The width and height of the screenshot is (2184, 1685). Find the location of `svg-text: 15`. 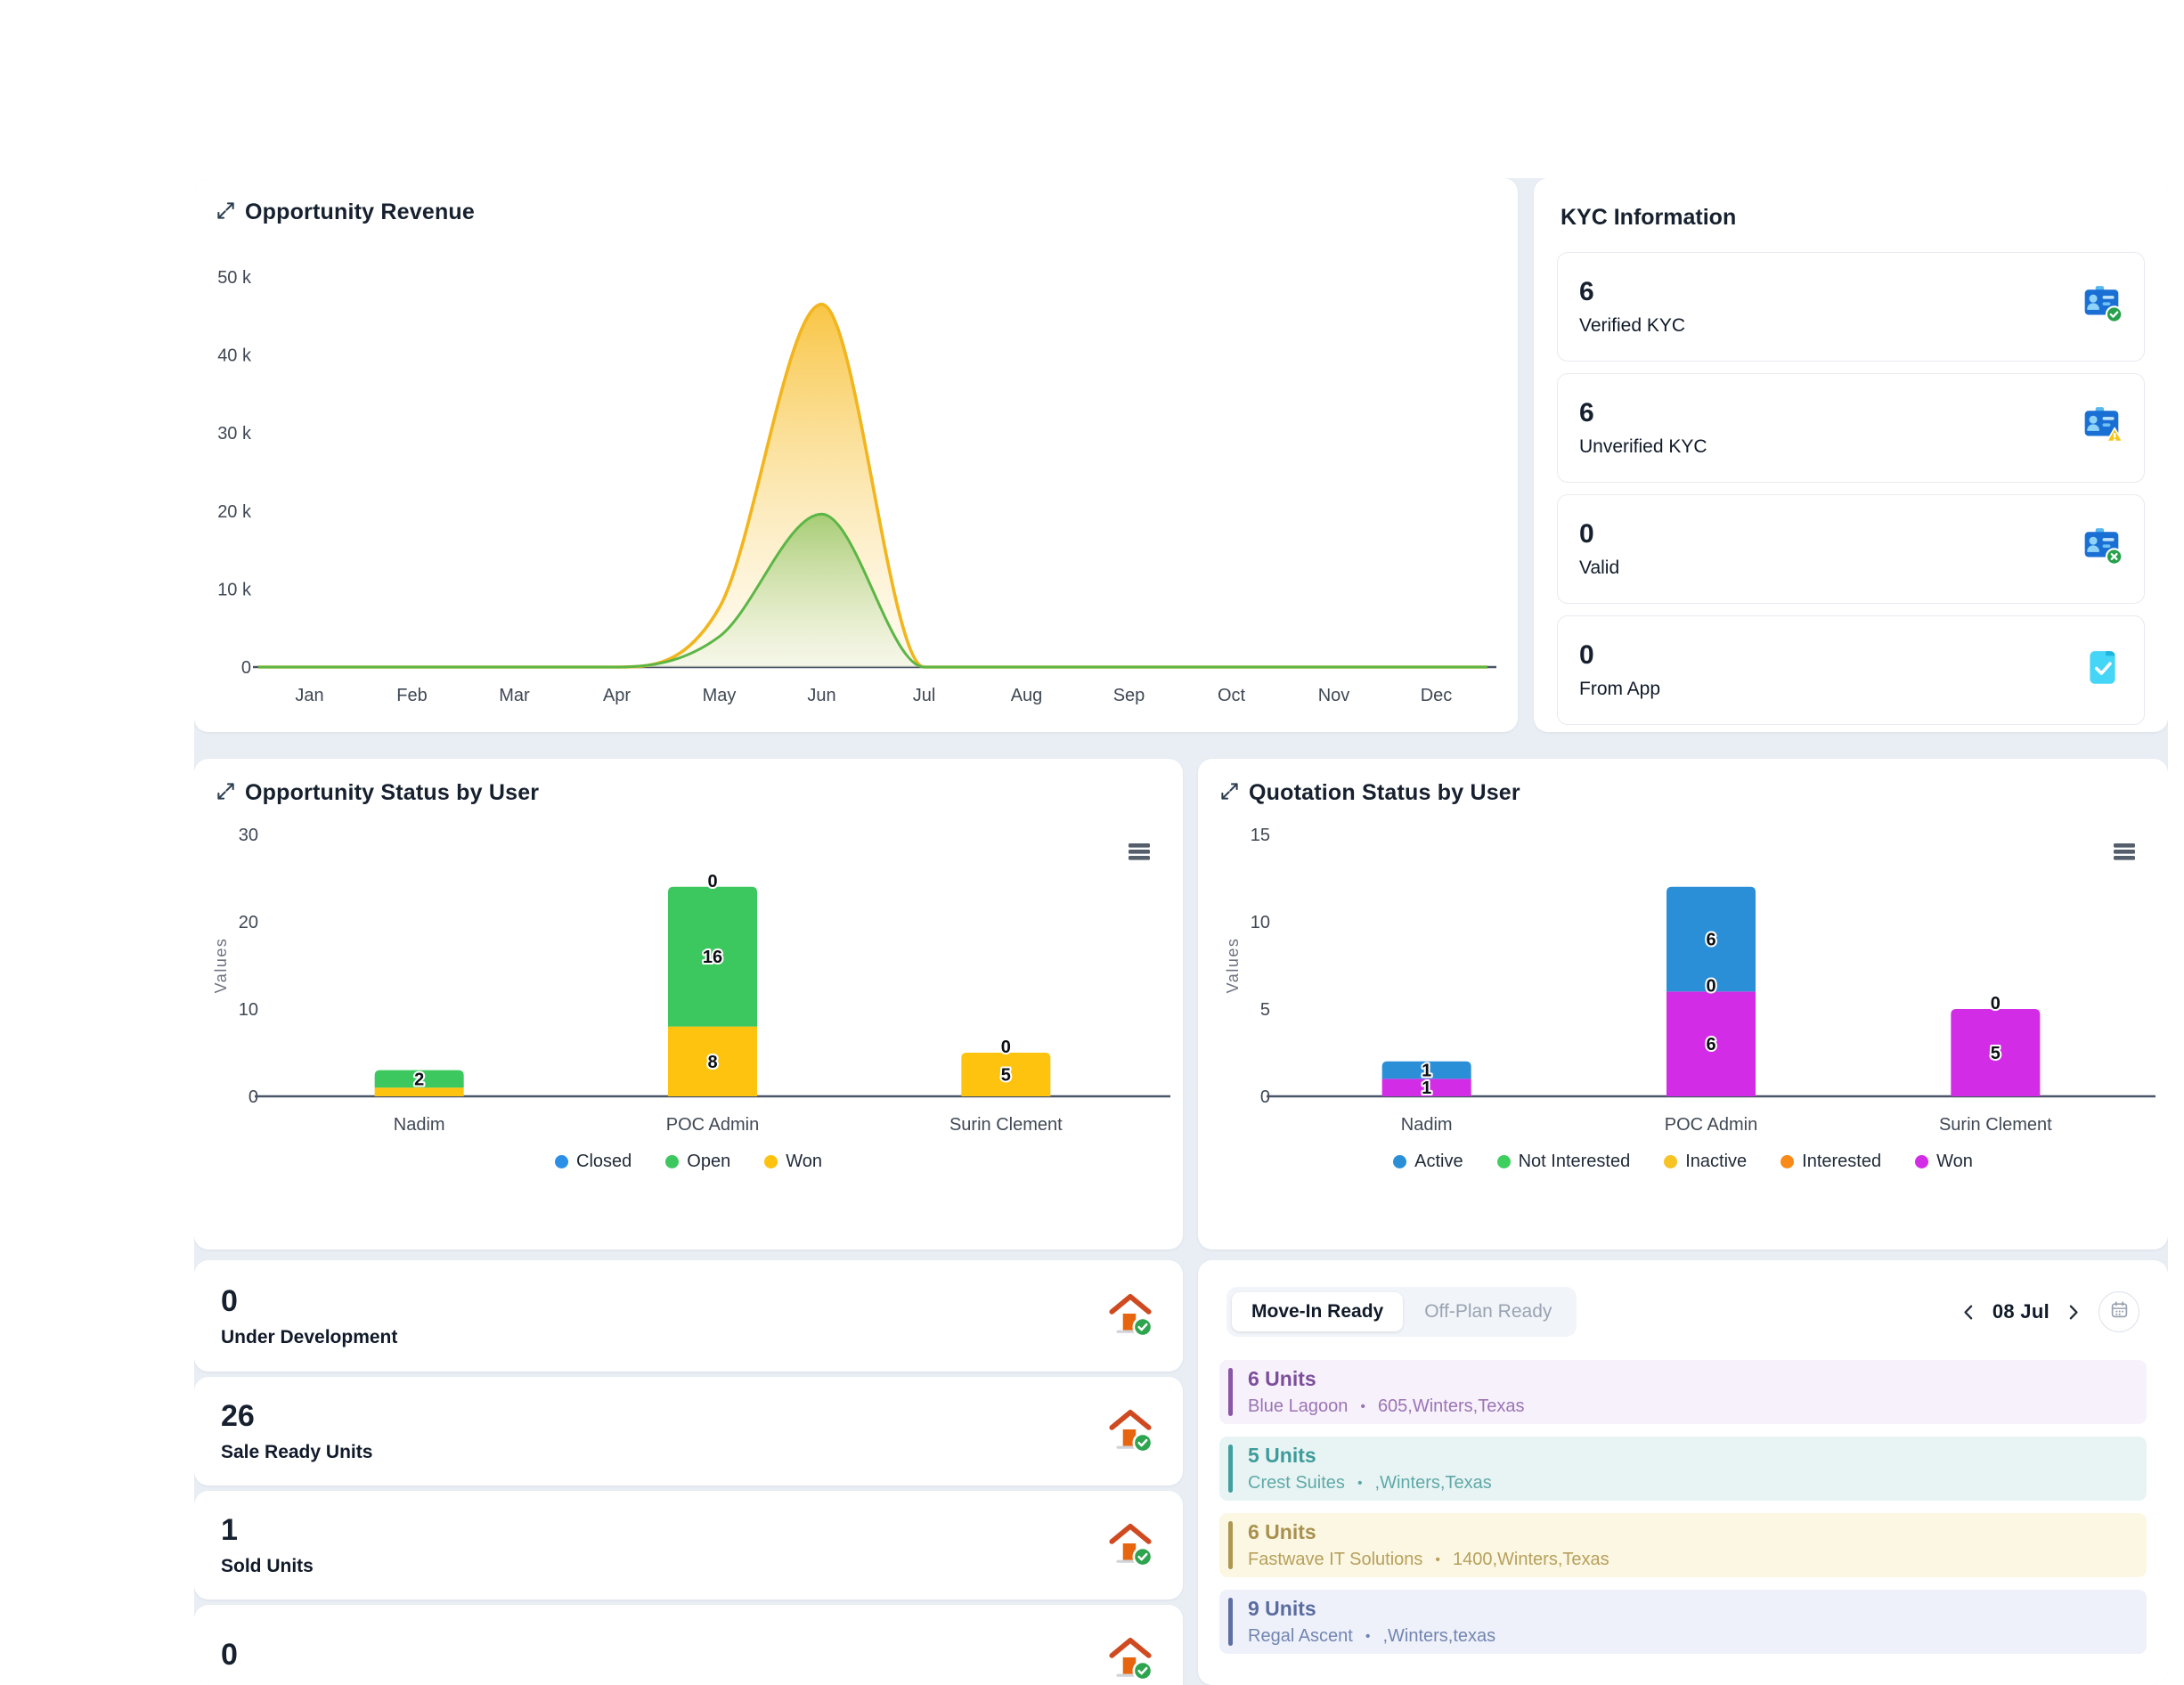

svg-text: 15 is located at coordinates (1260, 835).